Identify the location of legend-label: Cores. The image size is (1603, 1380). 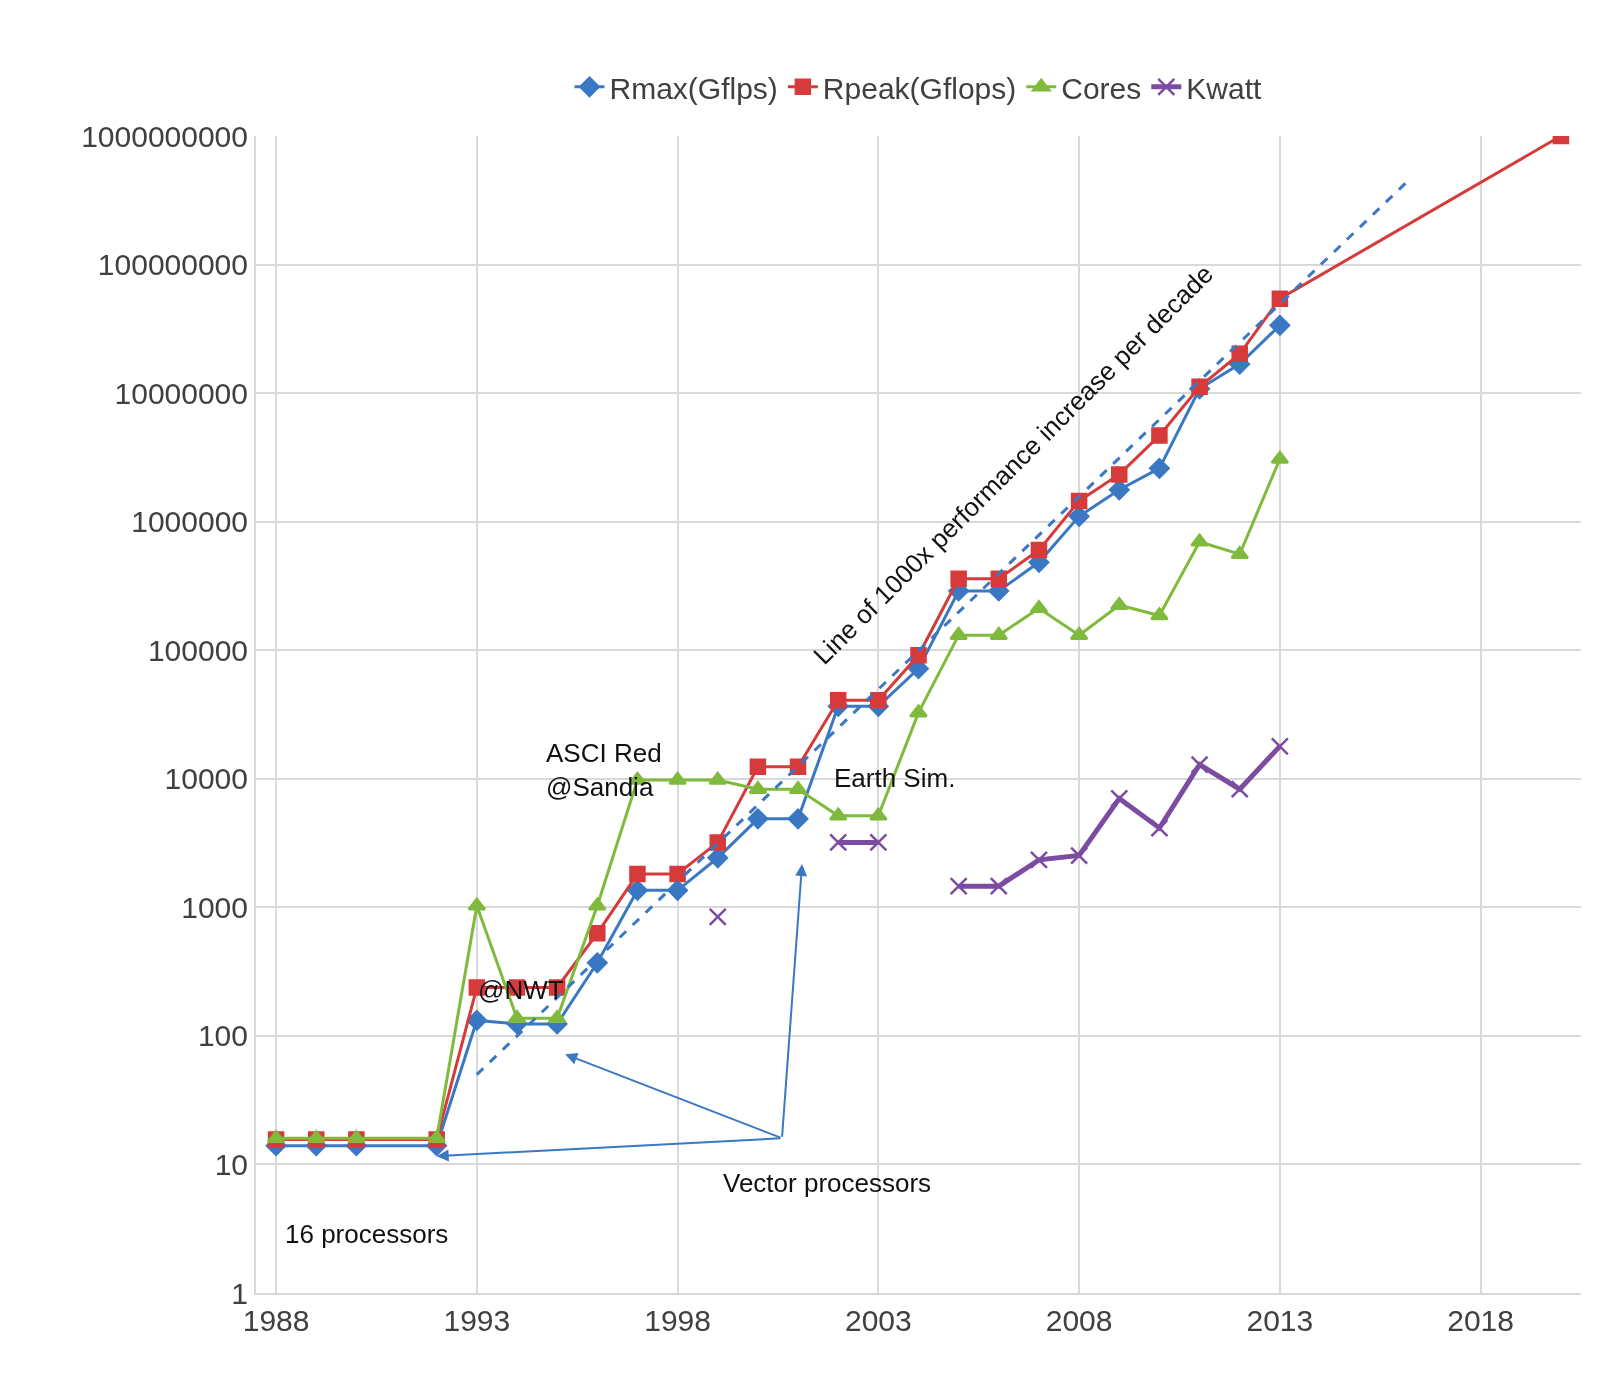
(1101, 88).